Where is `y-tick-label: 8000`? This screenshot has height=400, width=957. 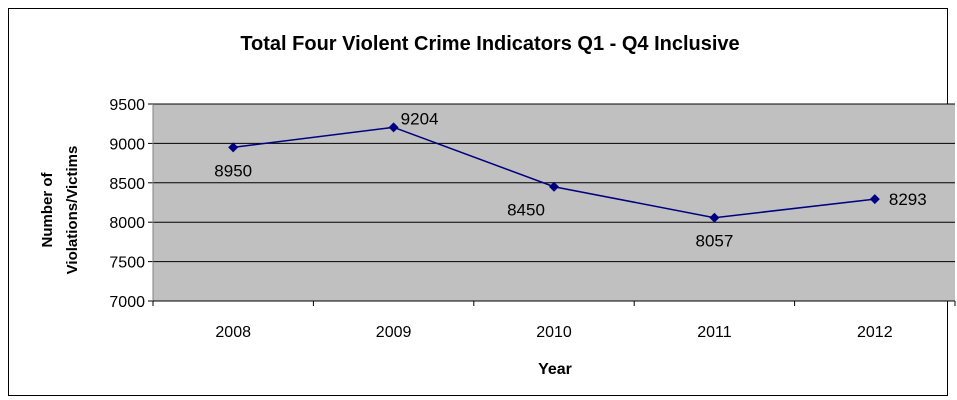 y-tick-label: 8000 is located at coordinates (127, 223).